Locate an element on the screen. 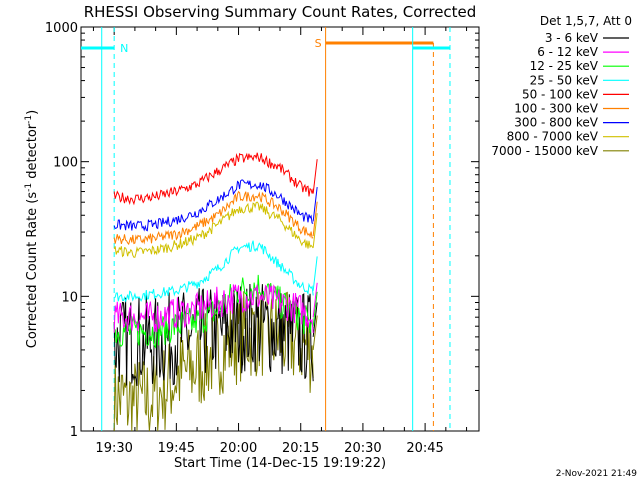 This screenshot has width=640, height=480. y-axis-label: Corrected Count Rate (s-1 detector-1) is located at coordinates (32, 229).